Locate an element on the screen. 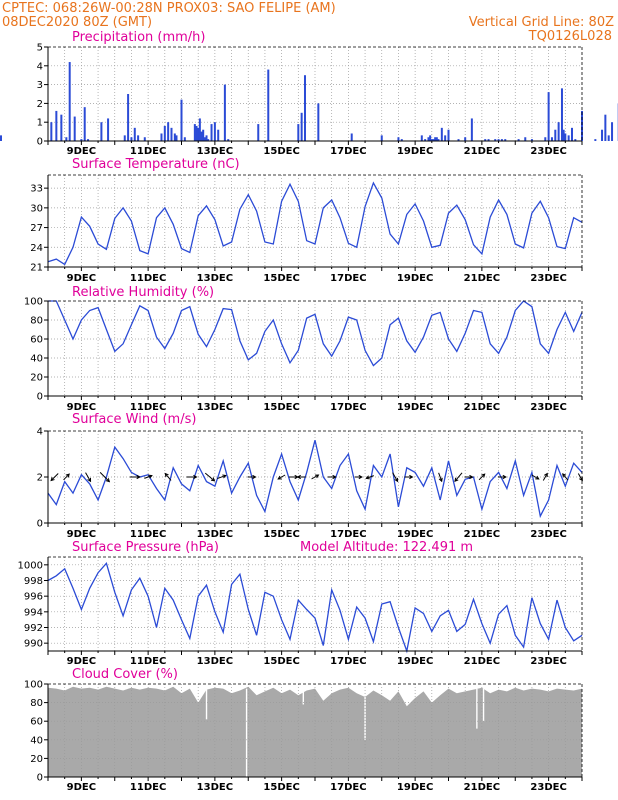 The height and width of the screenshot is (800, 618). y-tick-label: 40 is located at coordinates (36, 359).